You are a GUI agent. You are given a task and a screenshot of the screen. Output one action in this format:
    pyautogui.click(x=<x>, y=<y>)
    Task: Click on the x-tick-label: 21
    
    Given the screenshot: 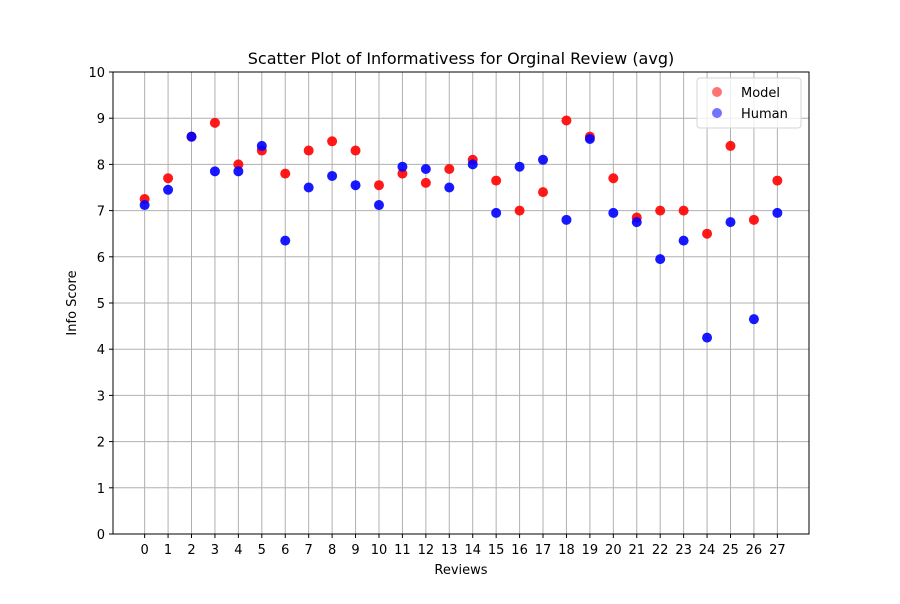 What is the action you would take?
    pyautogui.click(x=636, y=550)
    